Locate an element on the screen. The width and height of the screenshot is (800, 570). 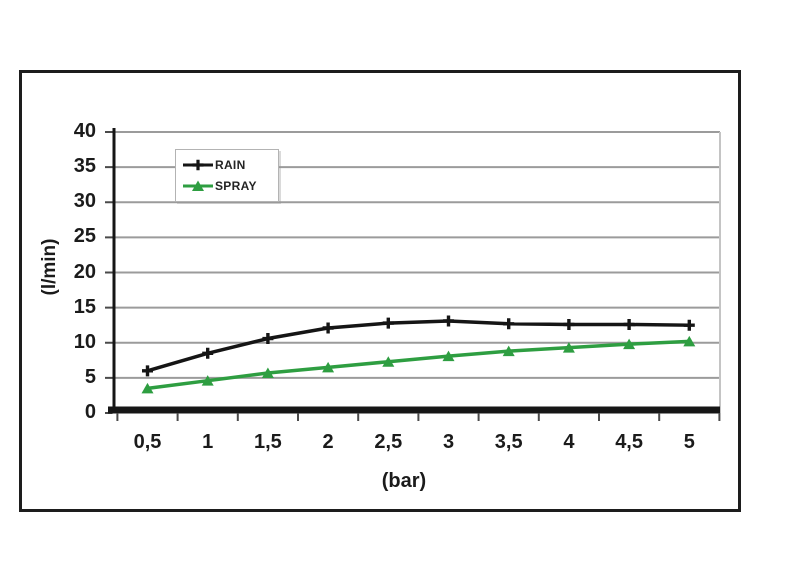
y-tick-label: 0 is located at coordinates (90, 412).